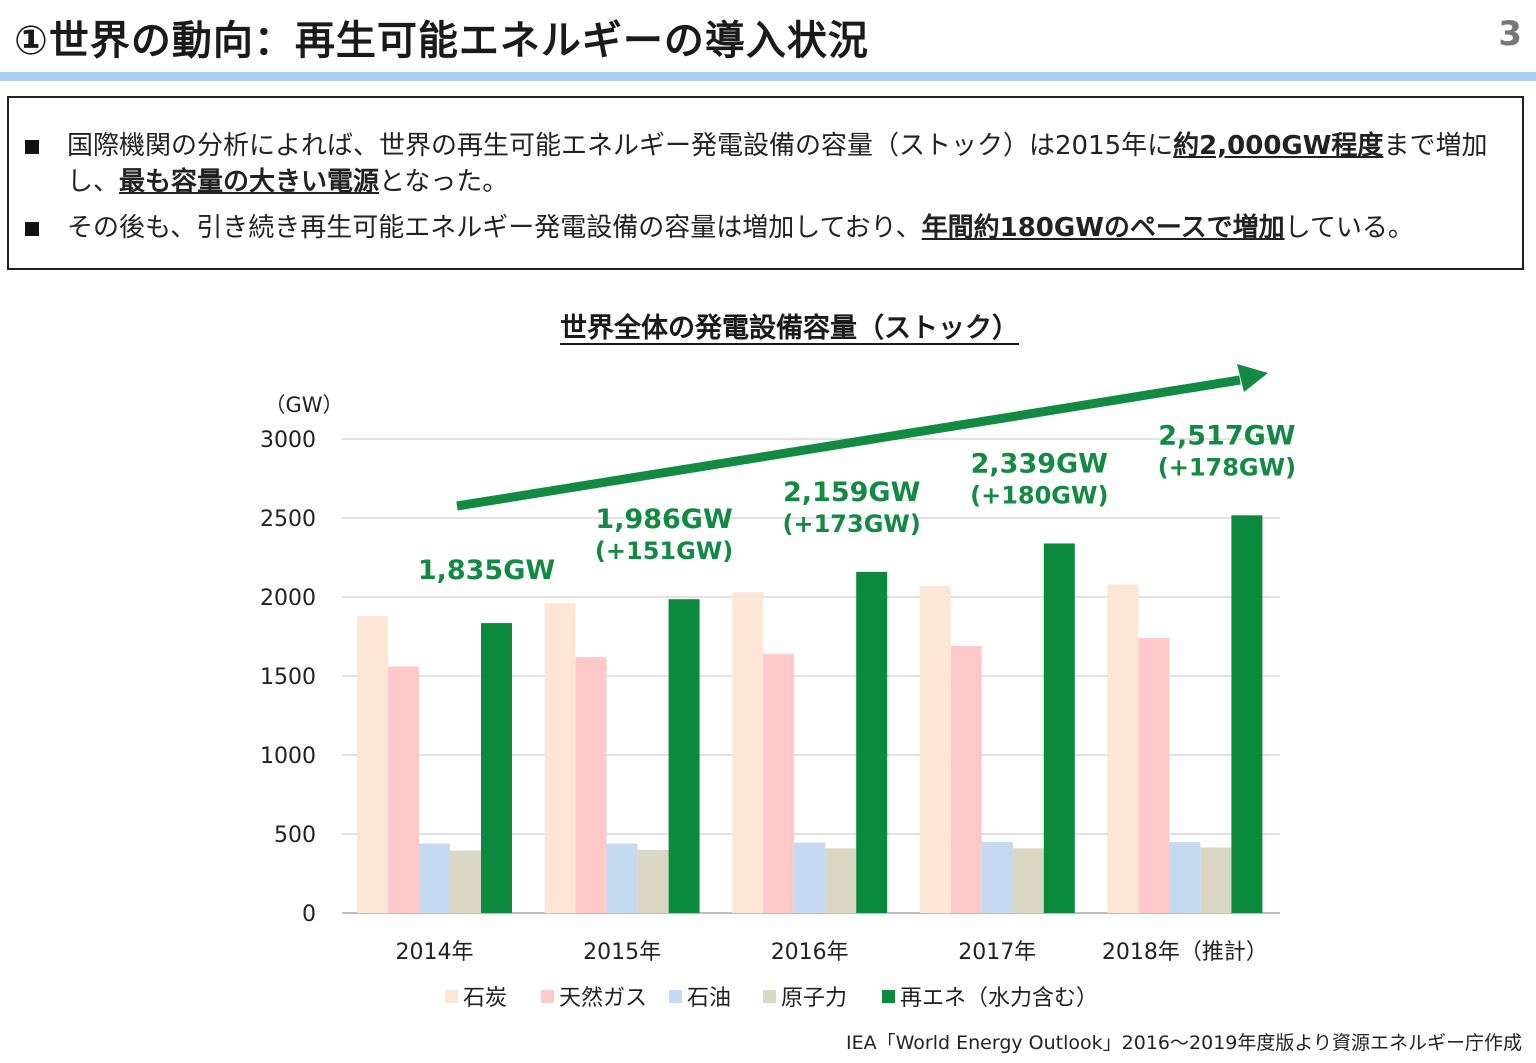 This screenshot has height=1063, width=1536. Describe the element at coordinates (664, 551) in the screenshot. I see `data-label-delta: (+151GW)` at that location.